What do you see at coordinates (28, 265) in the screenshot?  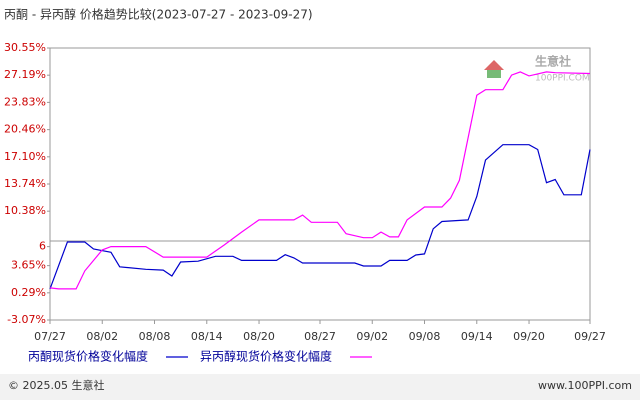 I see `y-tick-label: 3.65%` at bounding box center [28, 265].